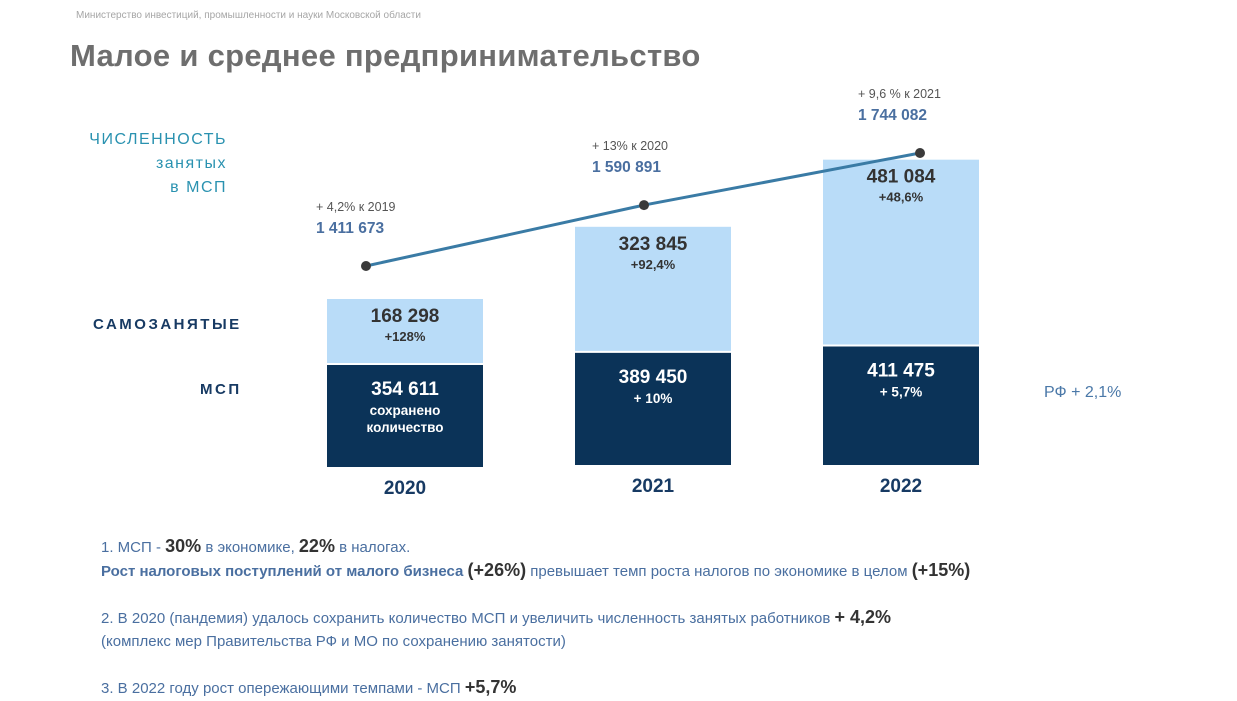  Describe the element at coordinates (385, 55) in the screenshot. I see `page-title: Малое и среднее предпринимательство` at that location.